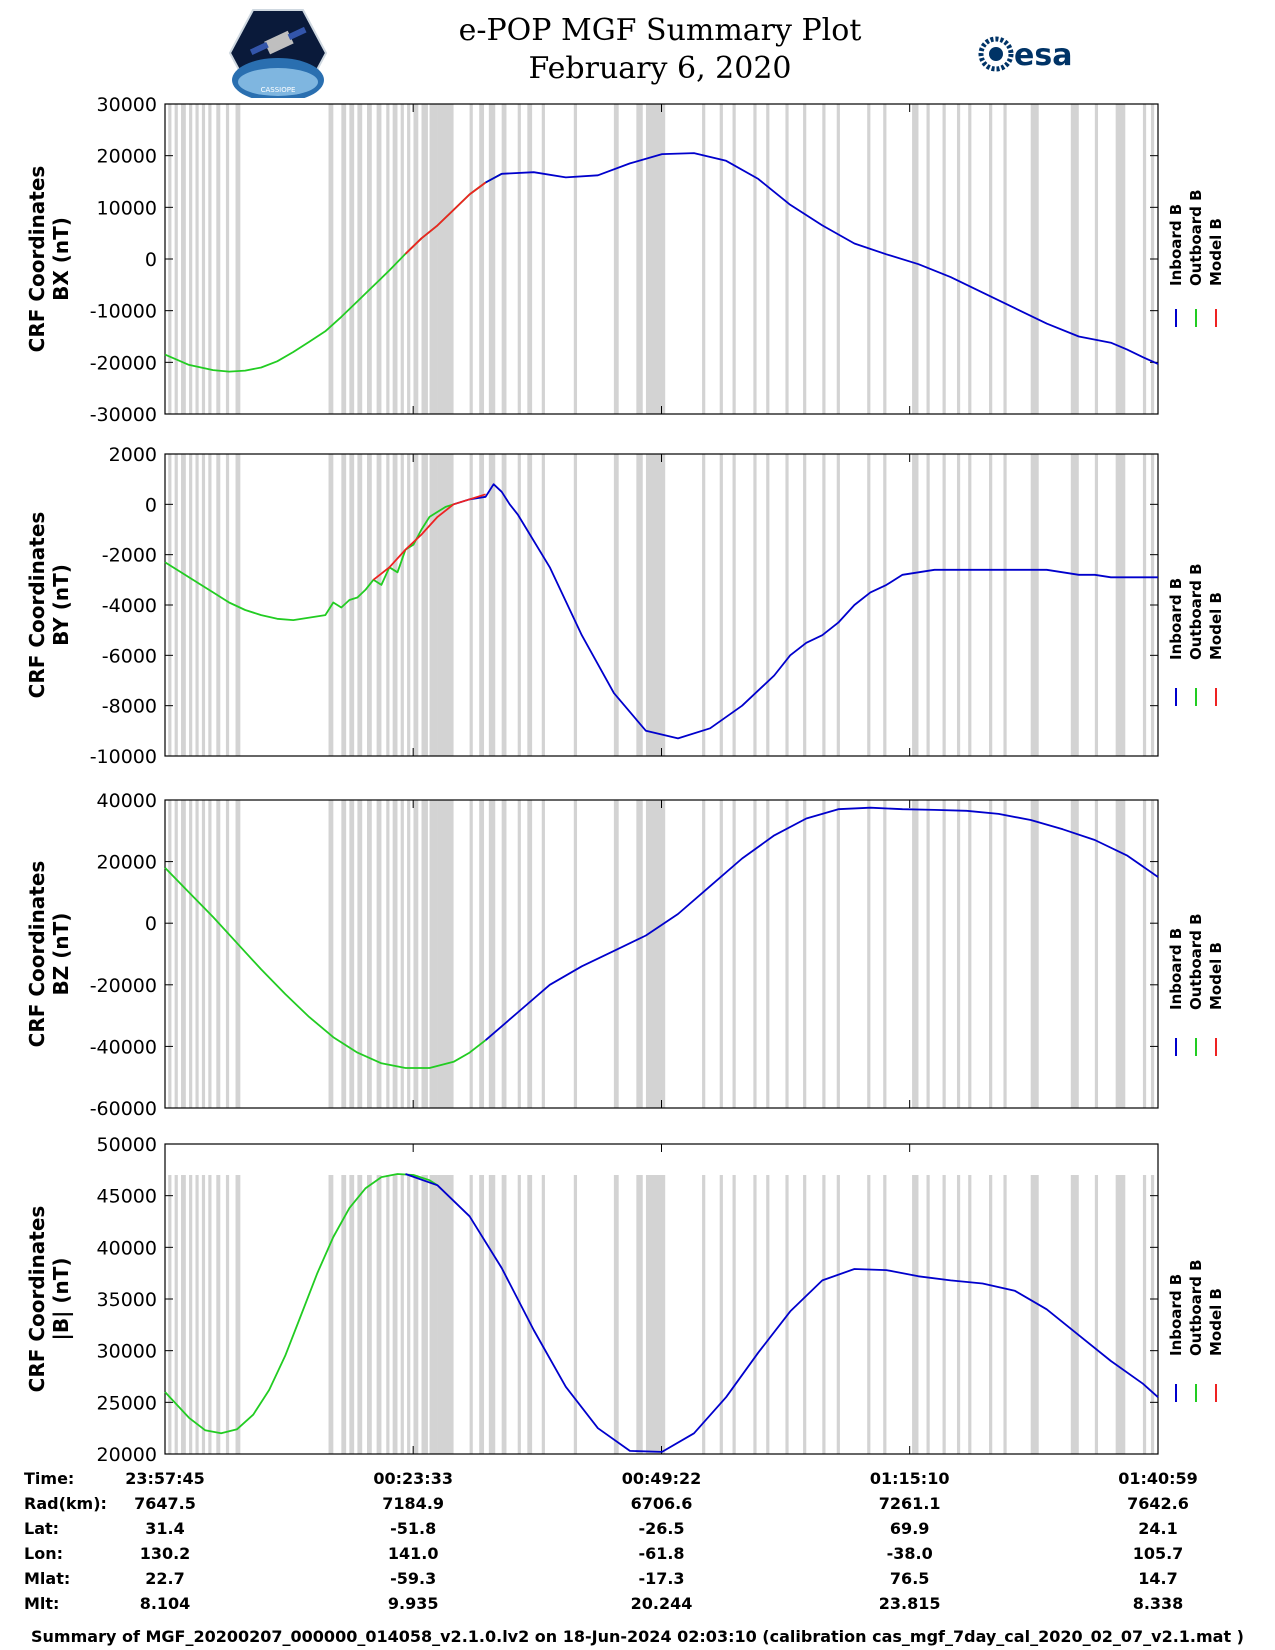 The image size is (1275, 1650). I want to click on info-cell-1-1: 7184.9, so click(413, 1503).